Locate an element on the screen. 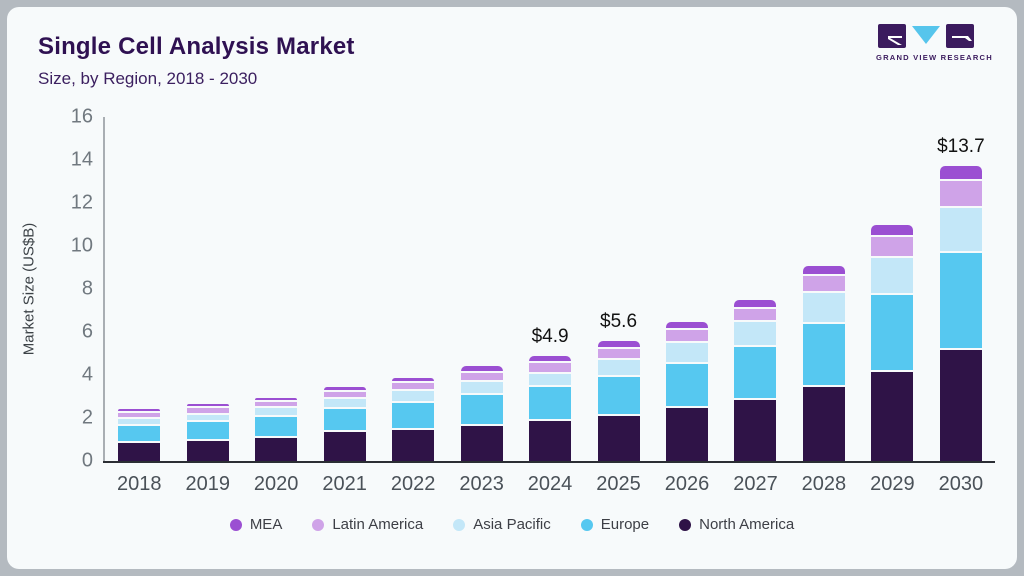 Image resolution: width=1024 pixels, height=576 pixels. legend-label-north-america: North America is located at coordinates (747, 524).